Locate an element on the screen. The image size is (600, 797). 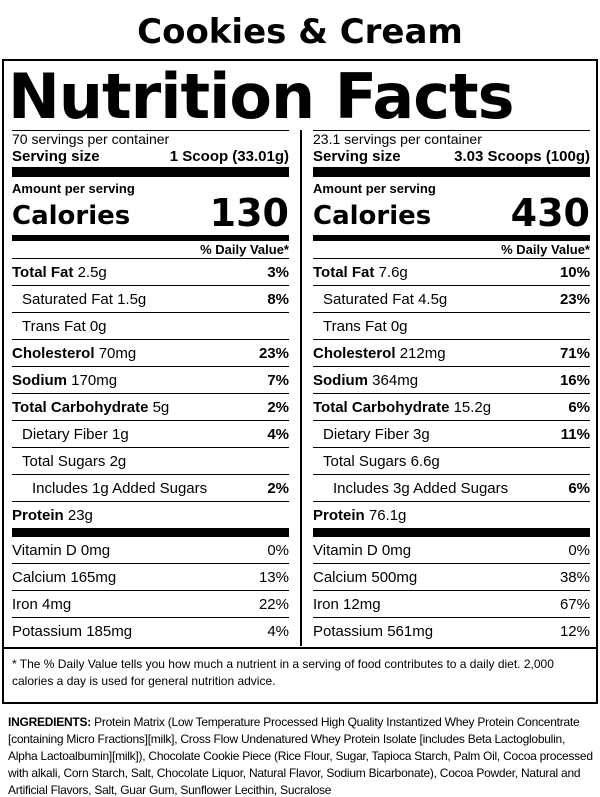
nutrient-row-total-sugars: Total Sugars 6.6g is located at coordinates (451, 461).